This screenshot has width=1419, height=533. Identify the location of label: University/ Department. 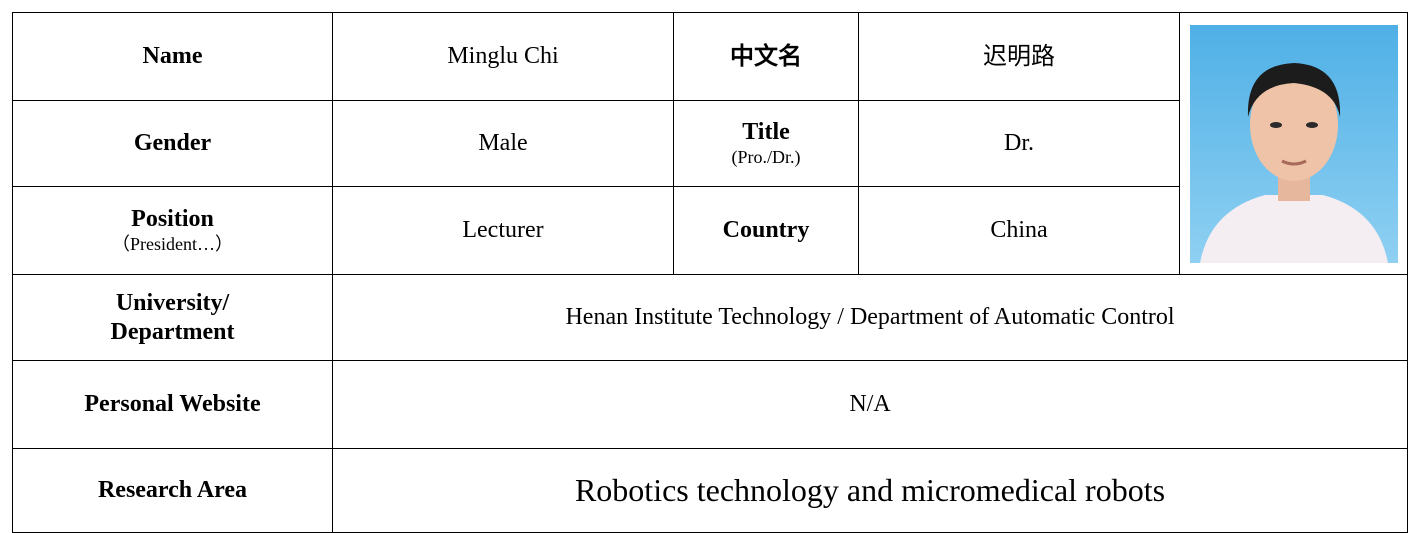
(172, 317).